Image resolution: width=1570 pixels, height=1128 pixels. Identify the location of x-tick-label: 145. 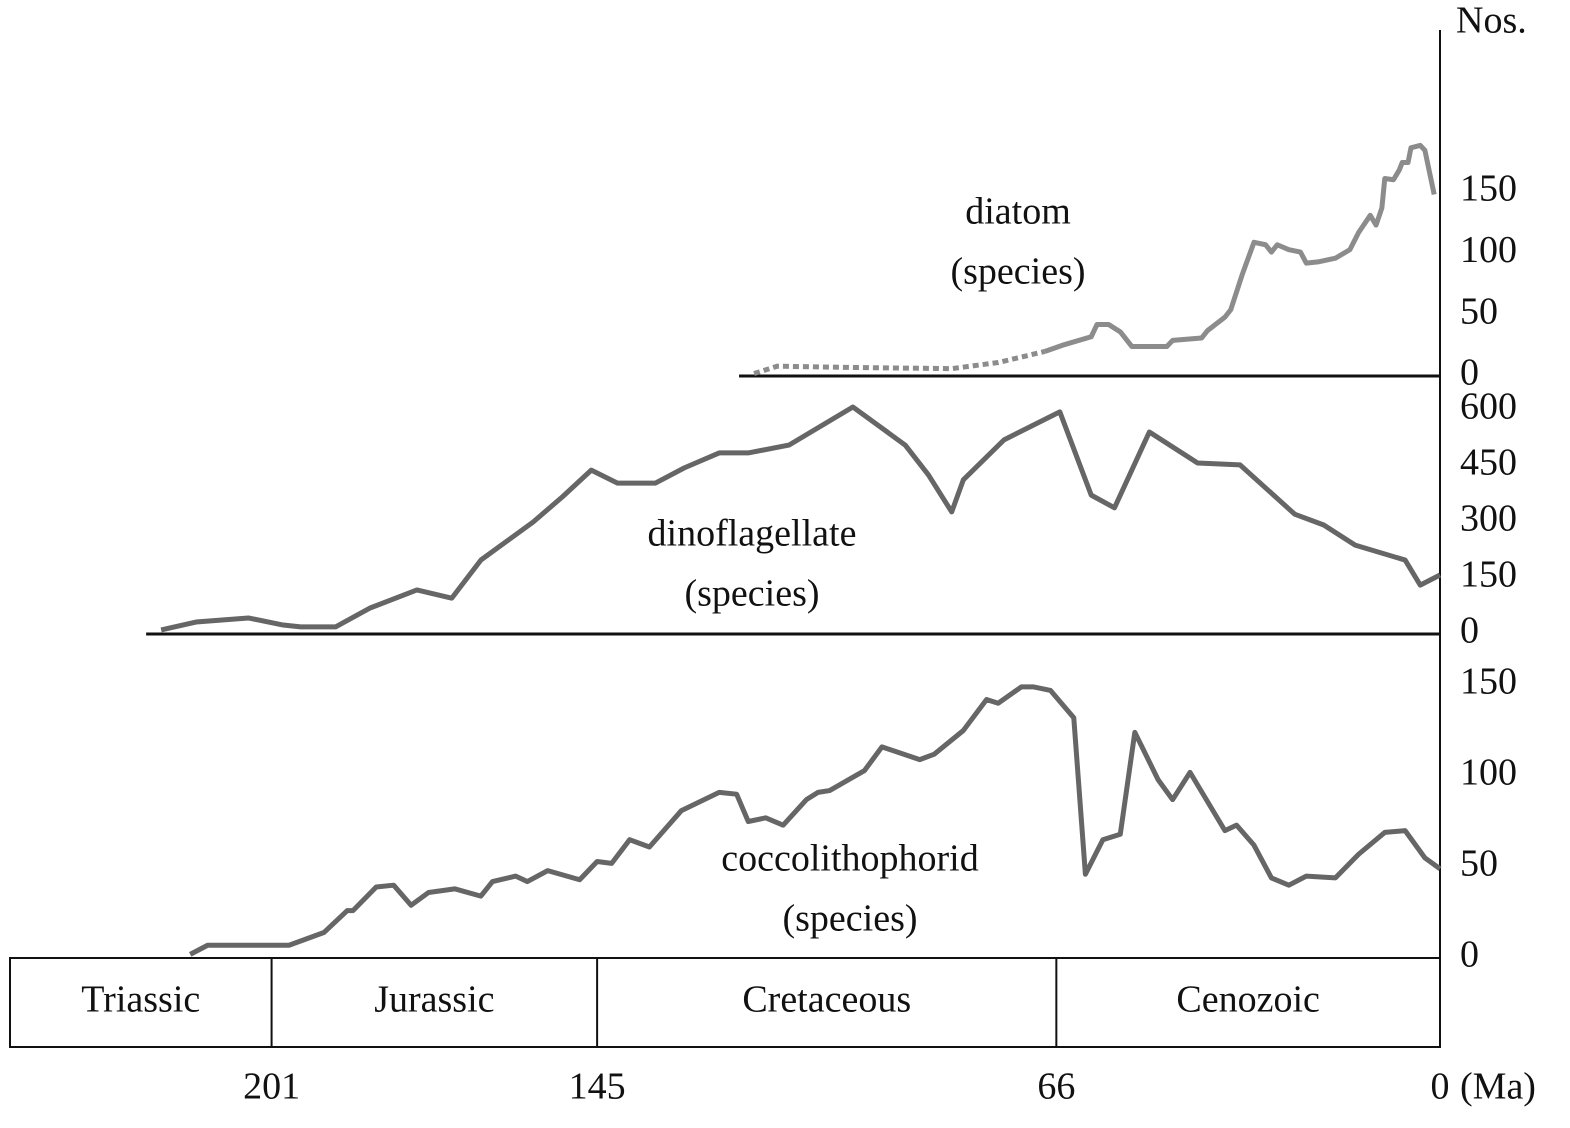
(597, 1087).